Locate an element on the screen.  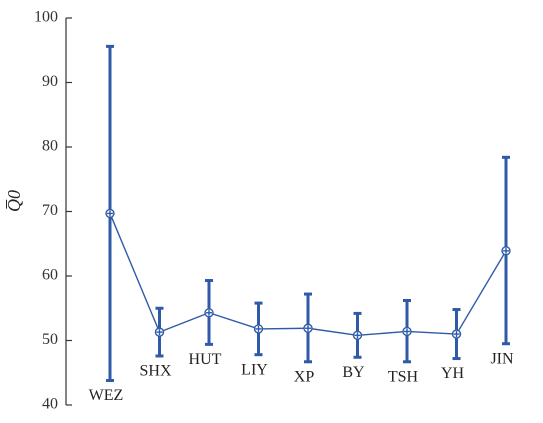
y-tick-label: 80 is located at coordinates (50, 146).